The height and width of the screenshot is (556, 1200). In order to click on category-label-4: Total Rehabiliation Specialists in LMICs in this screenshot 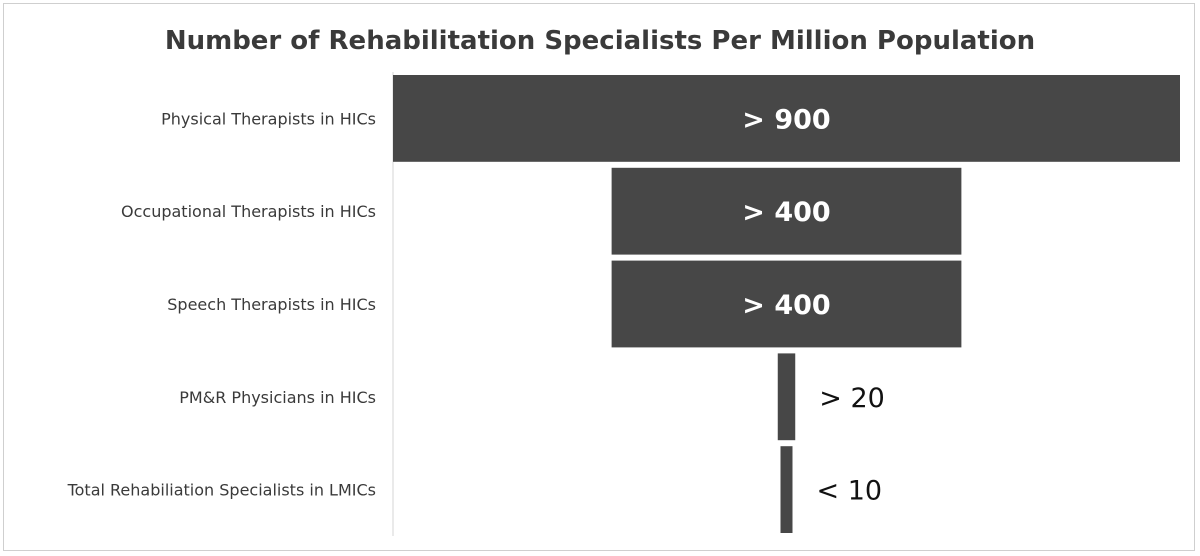, I will do `click(221, 490)`.